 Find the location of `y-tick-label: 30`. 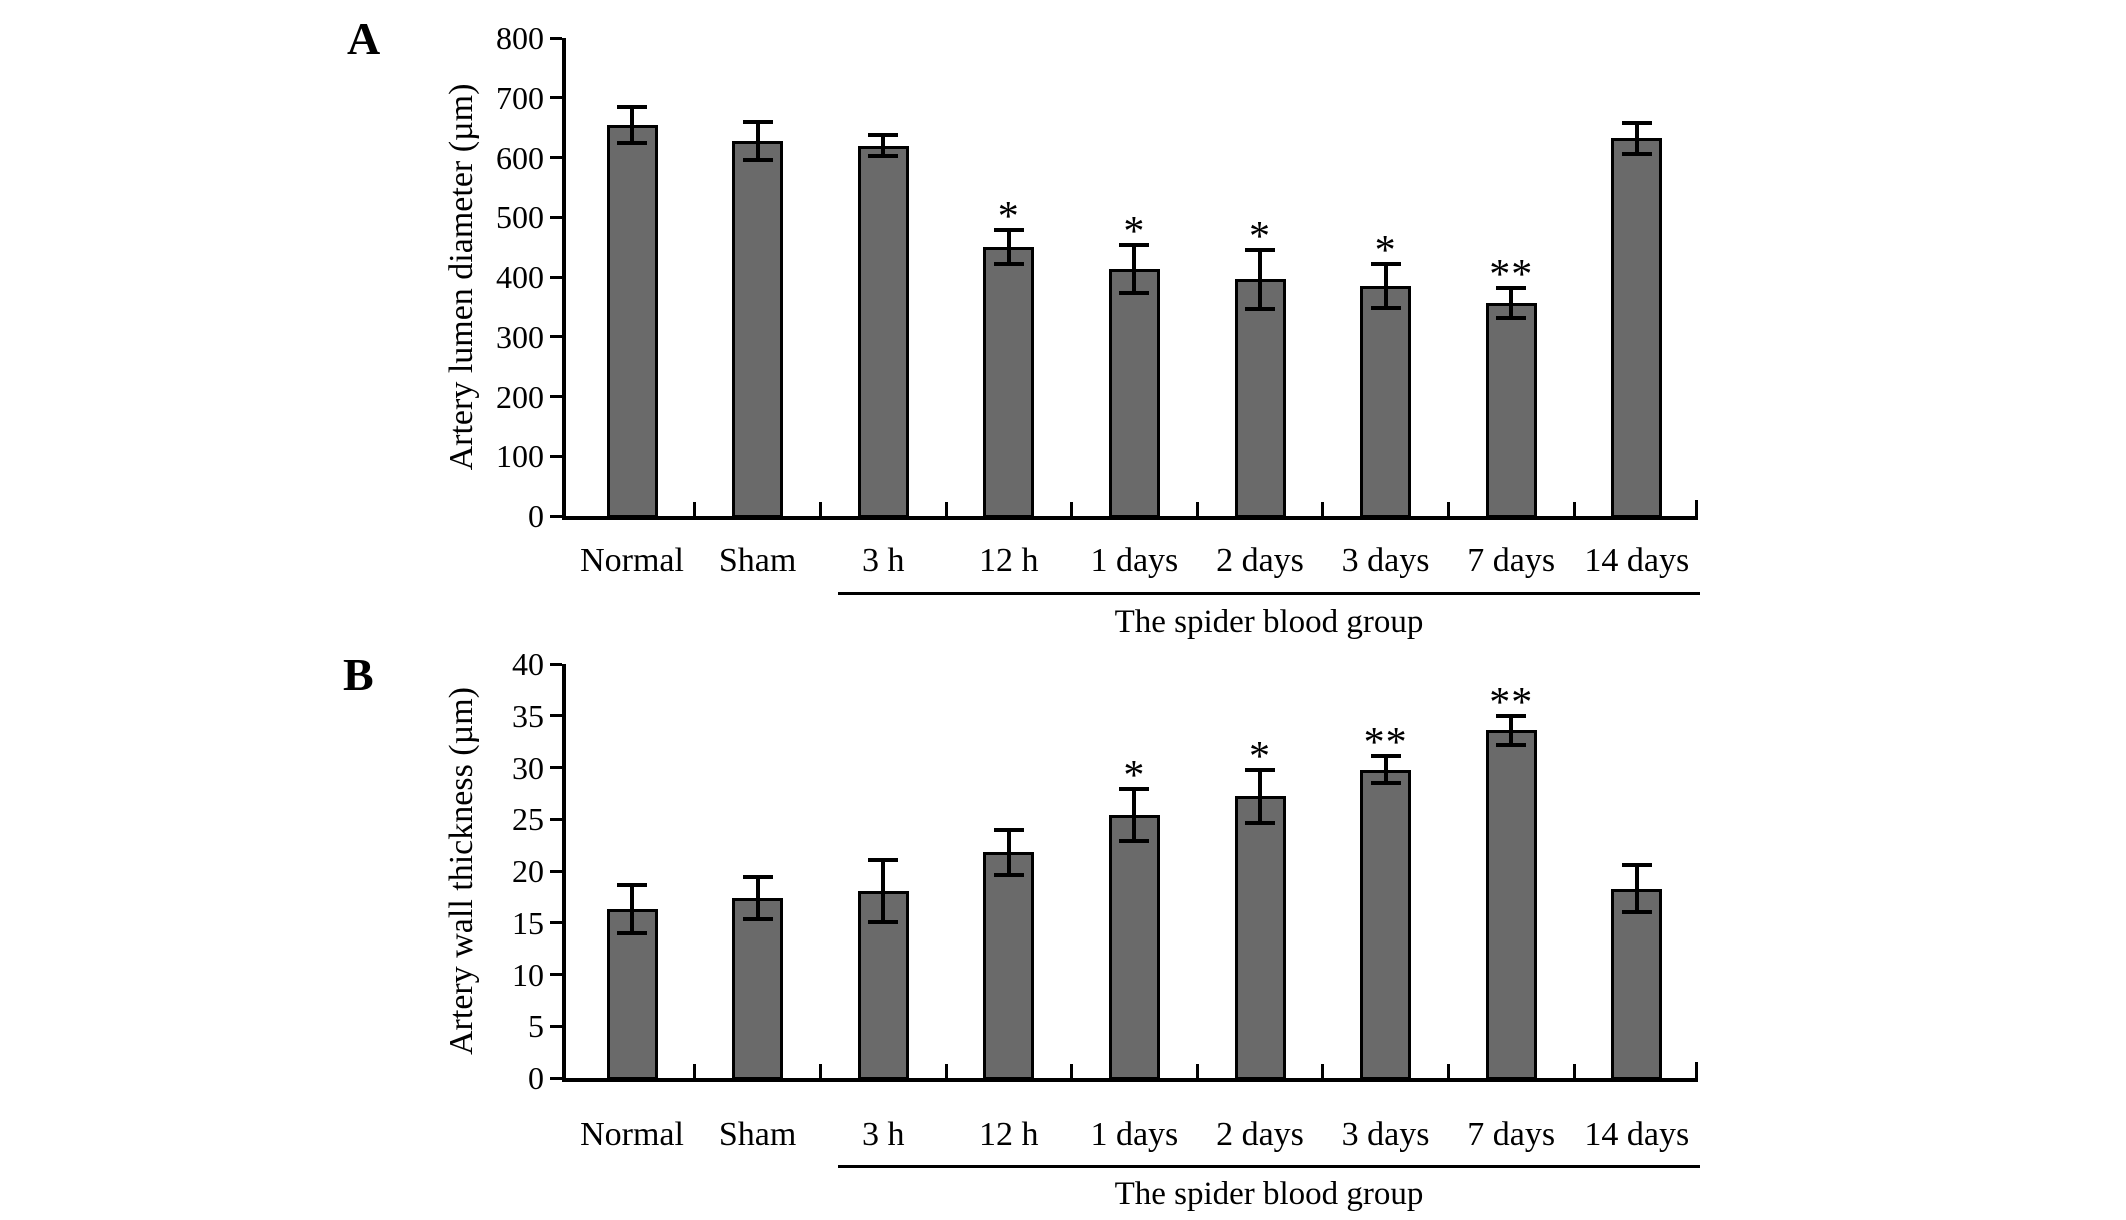

y-tick-label: 30 is located at coordinates (528, 767).